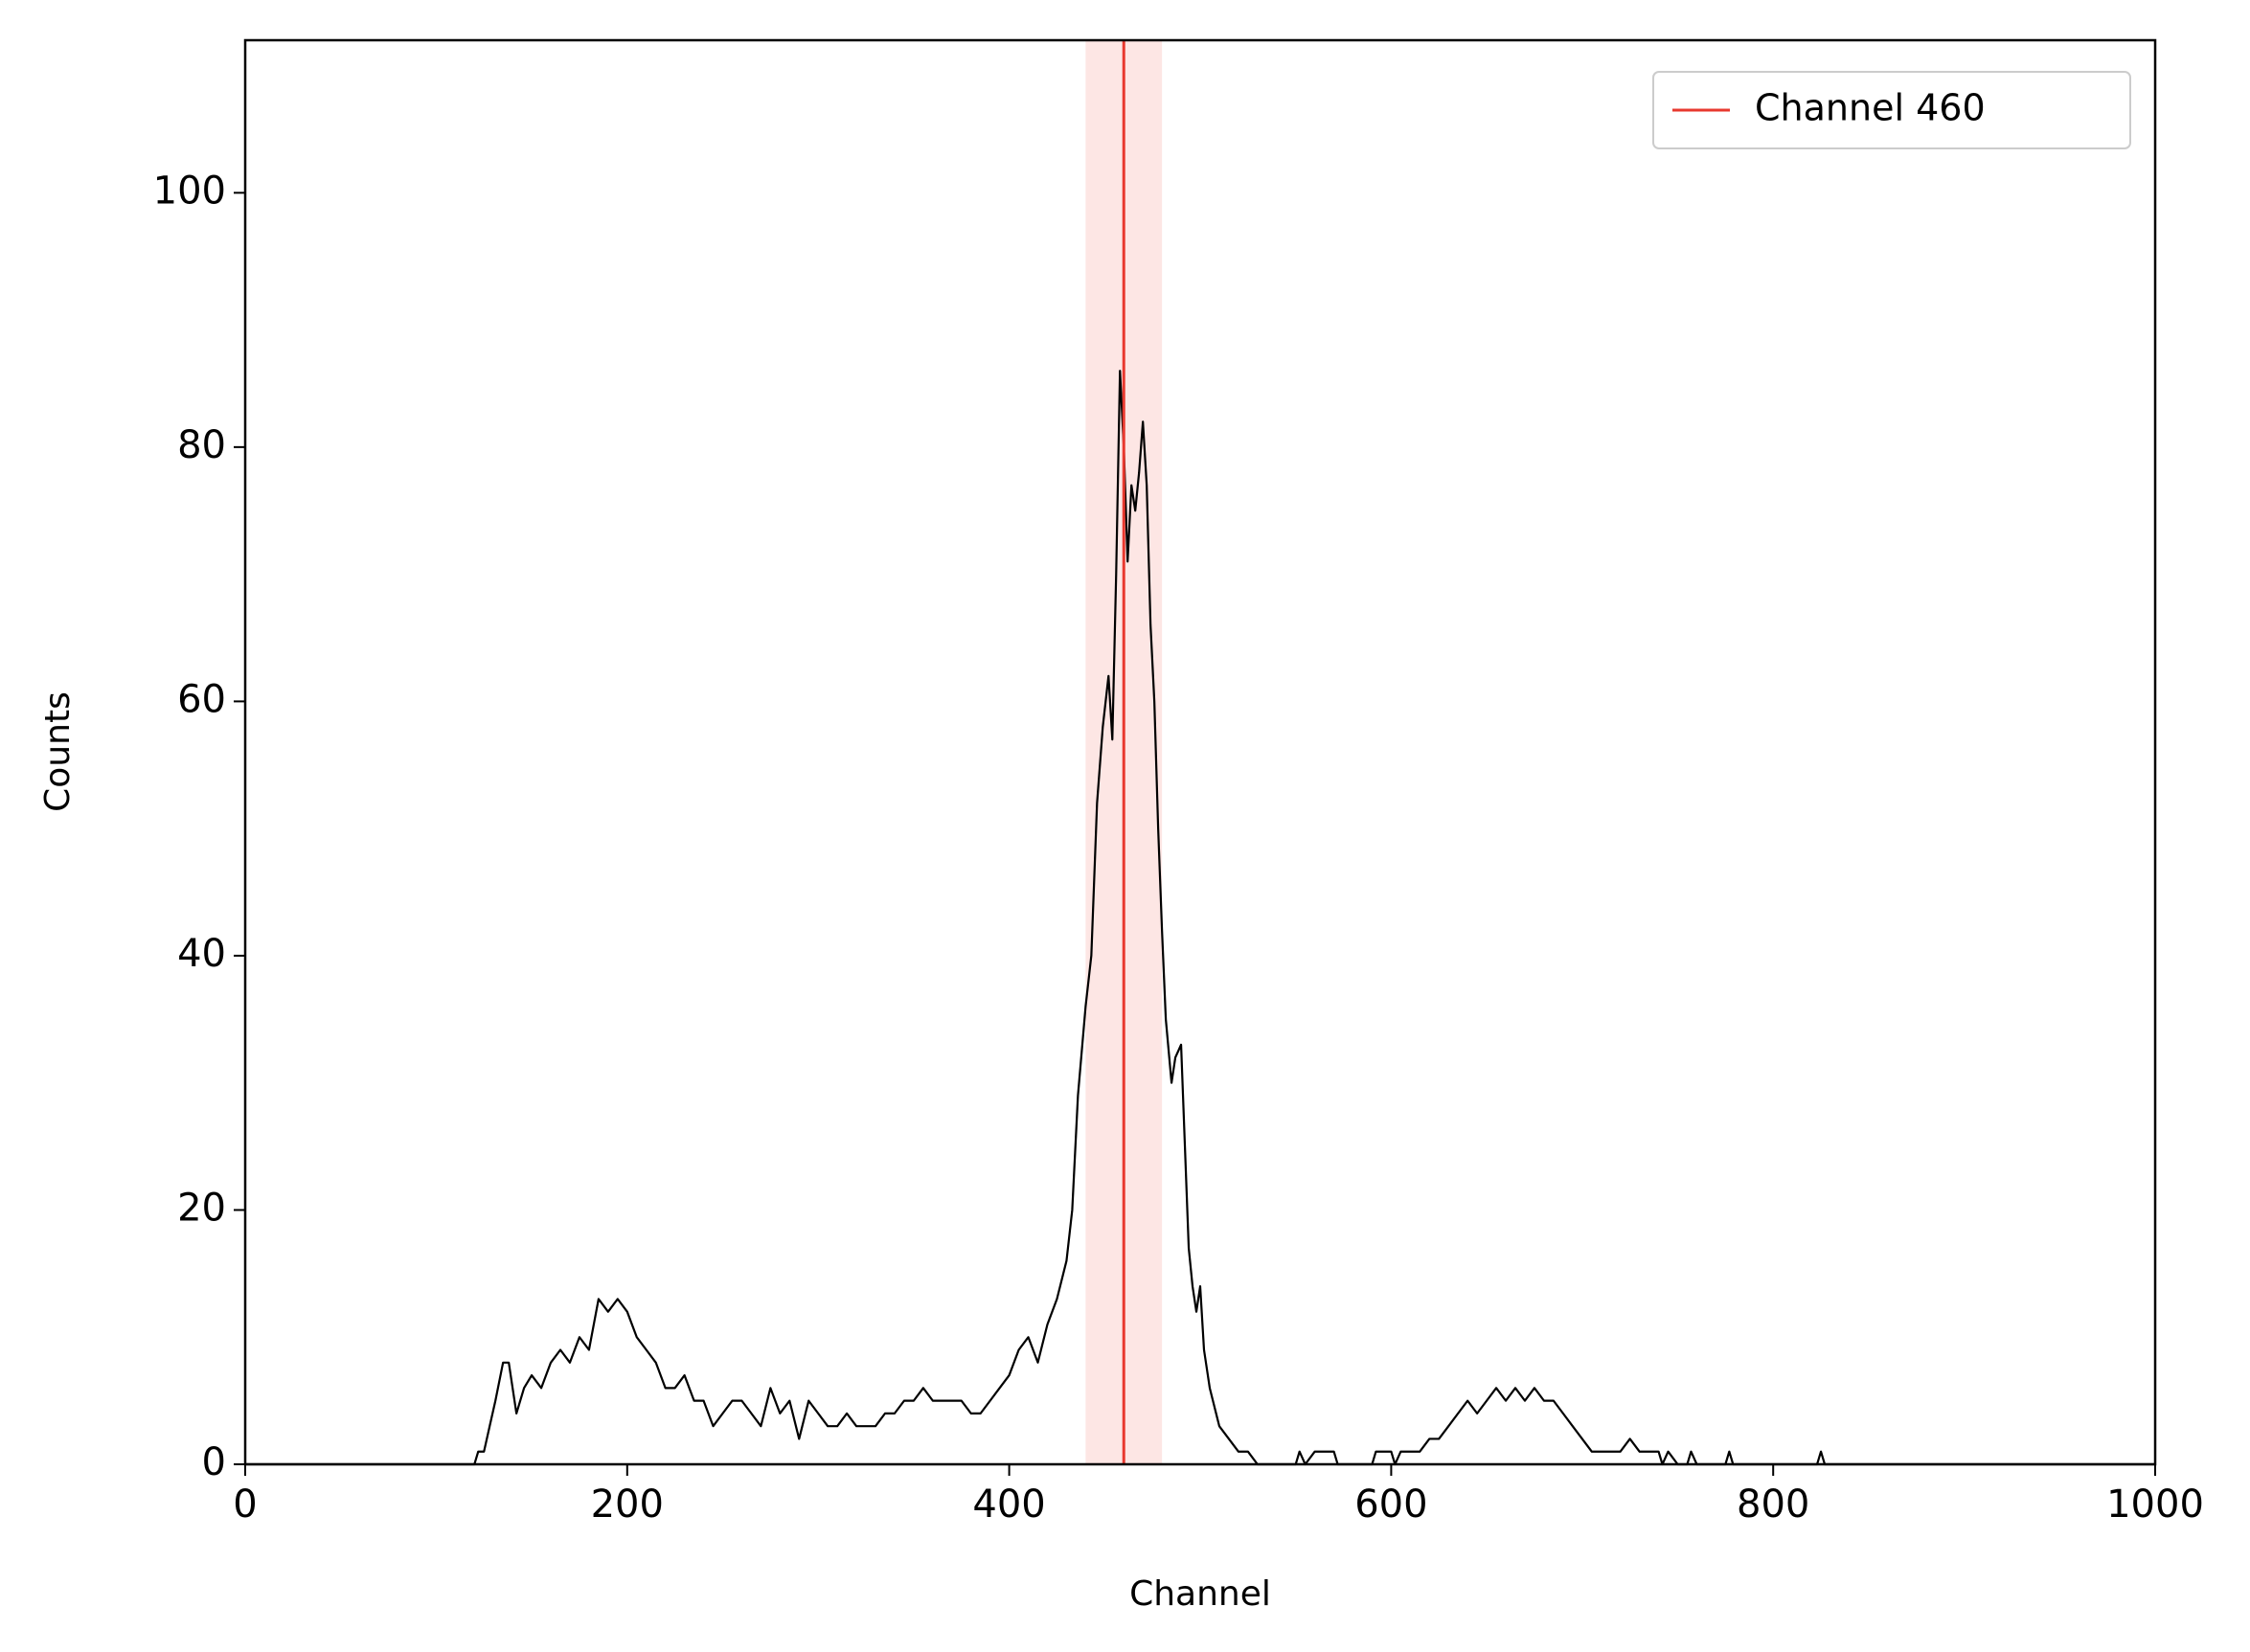 Image resolution: width=2250 pixels, height=1652 pixels. What do you see at coordinates (189, 191) in the screenshot?
I see `y-tick-label: 100` at bounding box center [189, 191].